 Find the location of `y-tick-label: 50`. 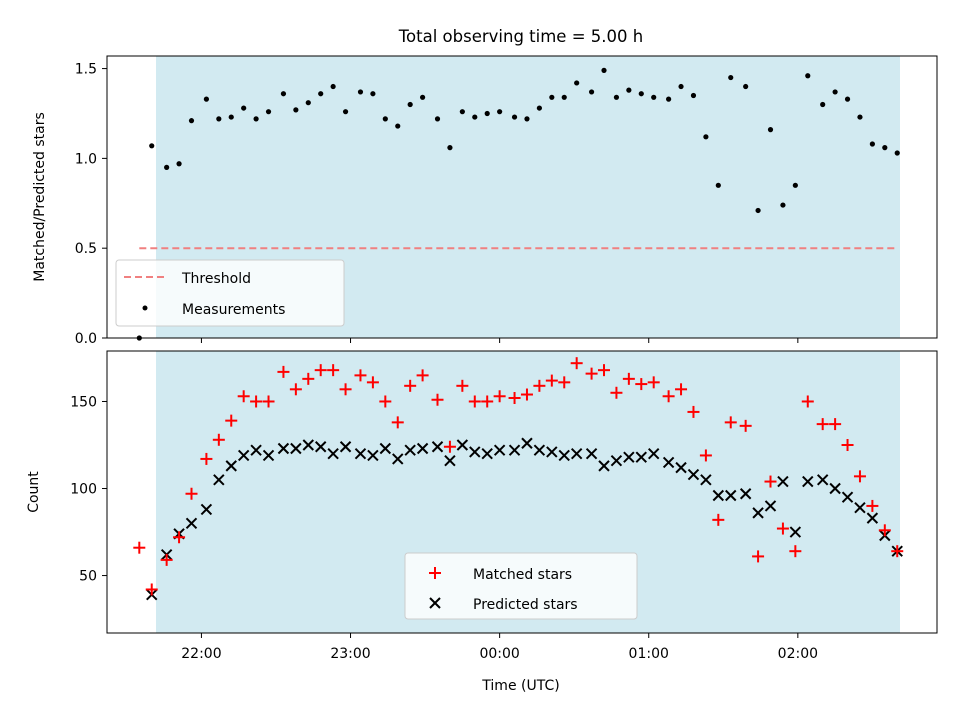

y-tick-label: 50 is located at coordinates (88, 577).